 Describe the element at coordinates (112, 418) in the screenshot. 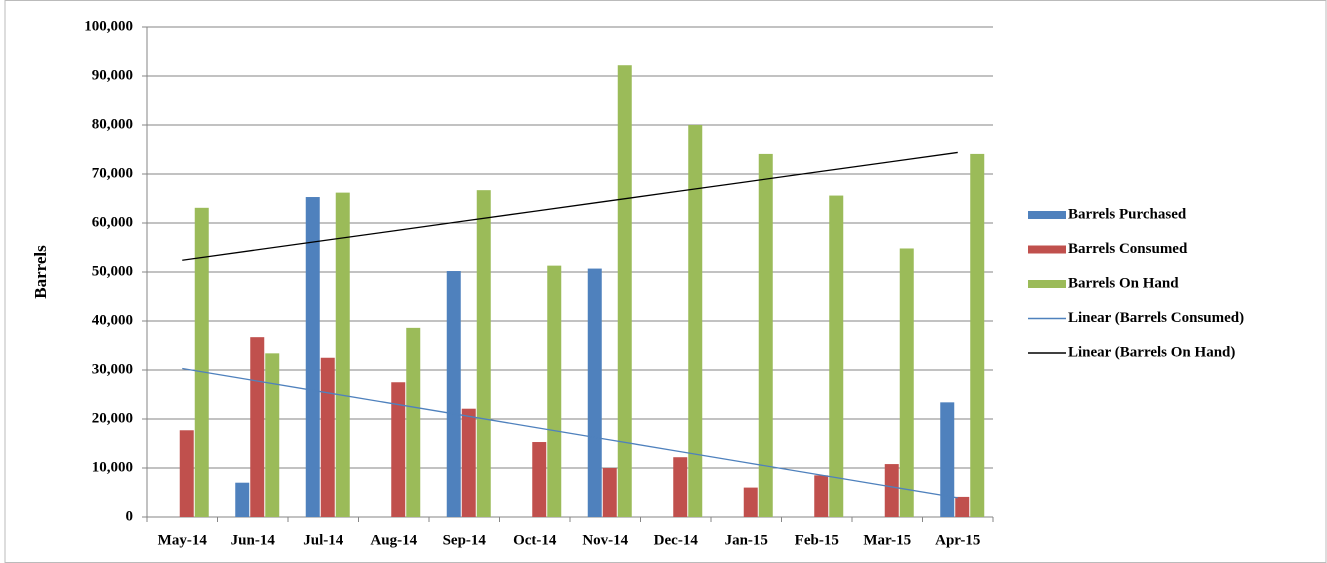

I see `y-tick-label: 20,000` at that location.